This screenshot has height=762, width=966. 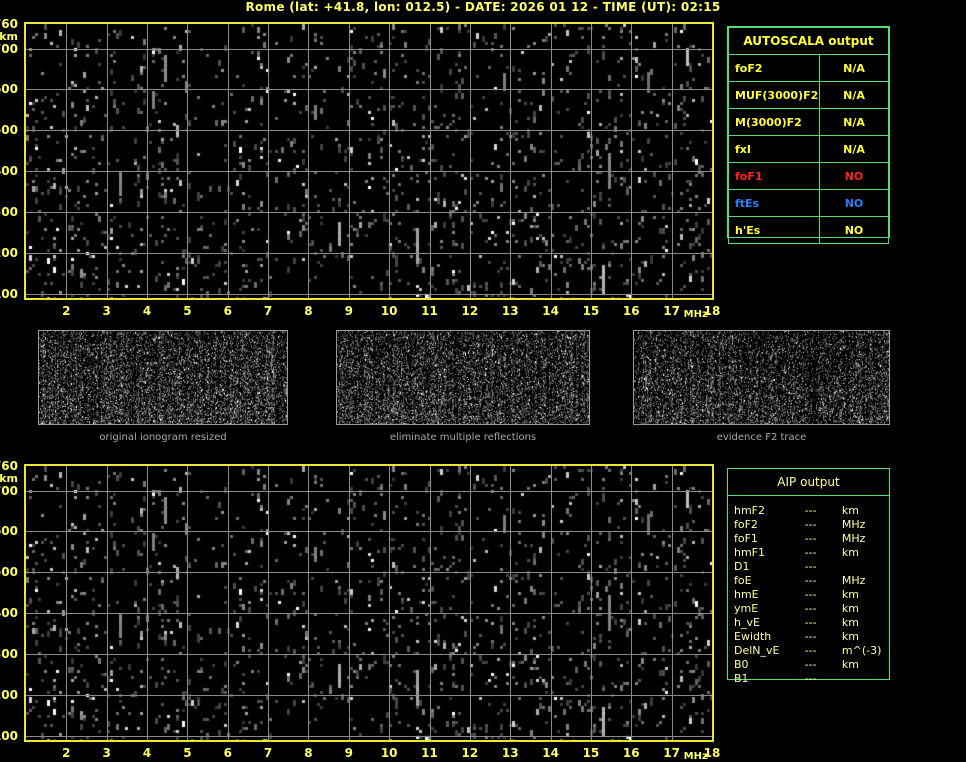 What do you see at coordinates (747, 622) in the screenshot?
I see `aip-param-name: h_vE` at bounding box center [747, 622].